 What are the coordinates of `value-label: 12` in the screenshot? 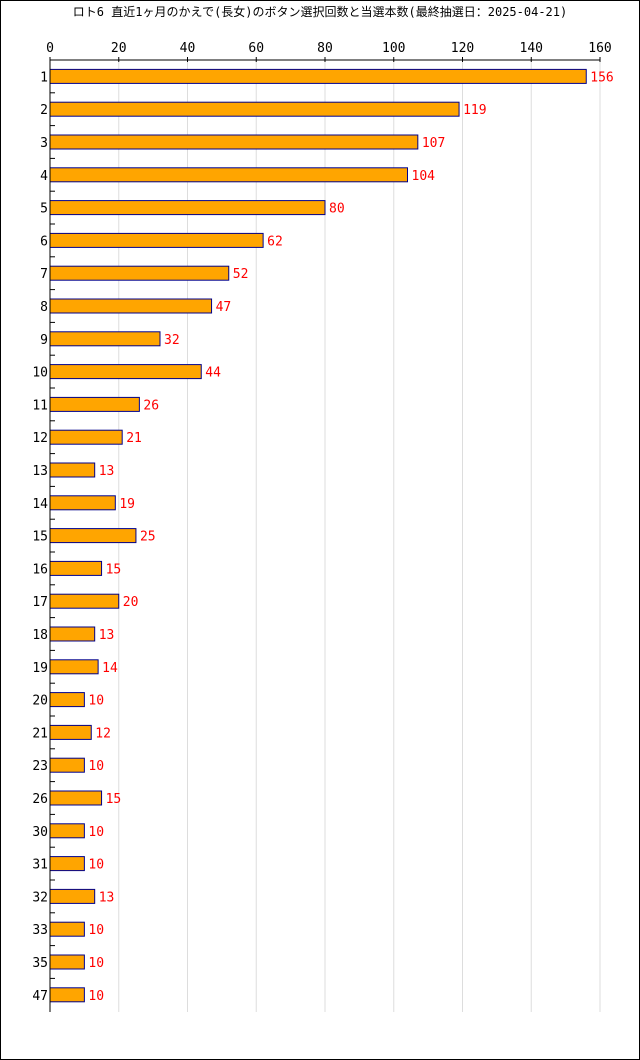 It's located at (103, 733).